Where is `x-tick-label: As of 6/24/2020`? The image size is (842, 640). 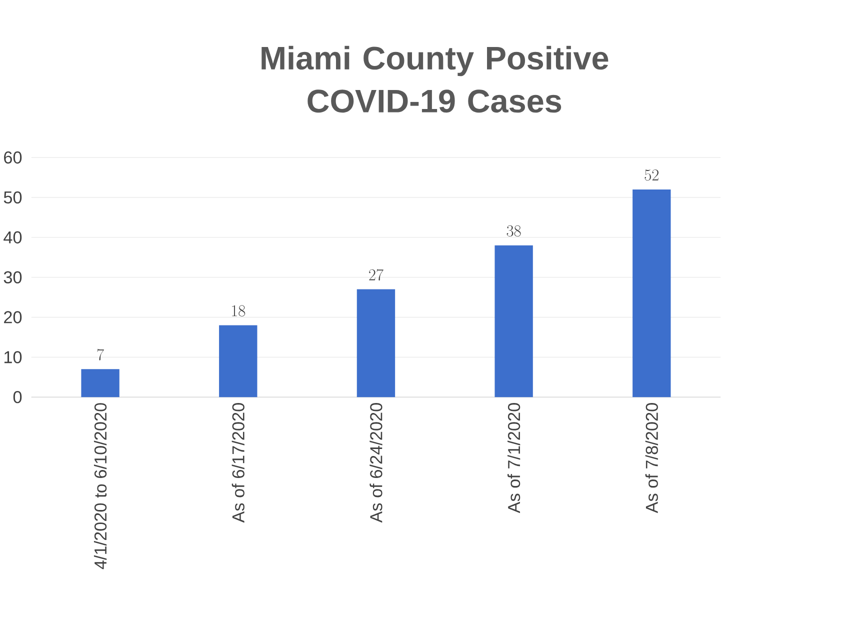
x-tick-label: As of 6/24/2020 is located at coordinates (376, 463).